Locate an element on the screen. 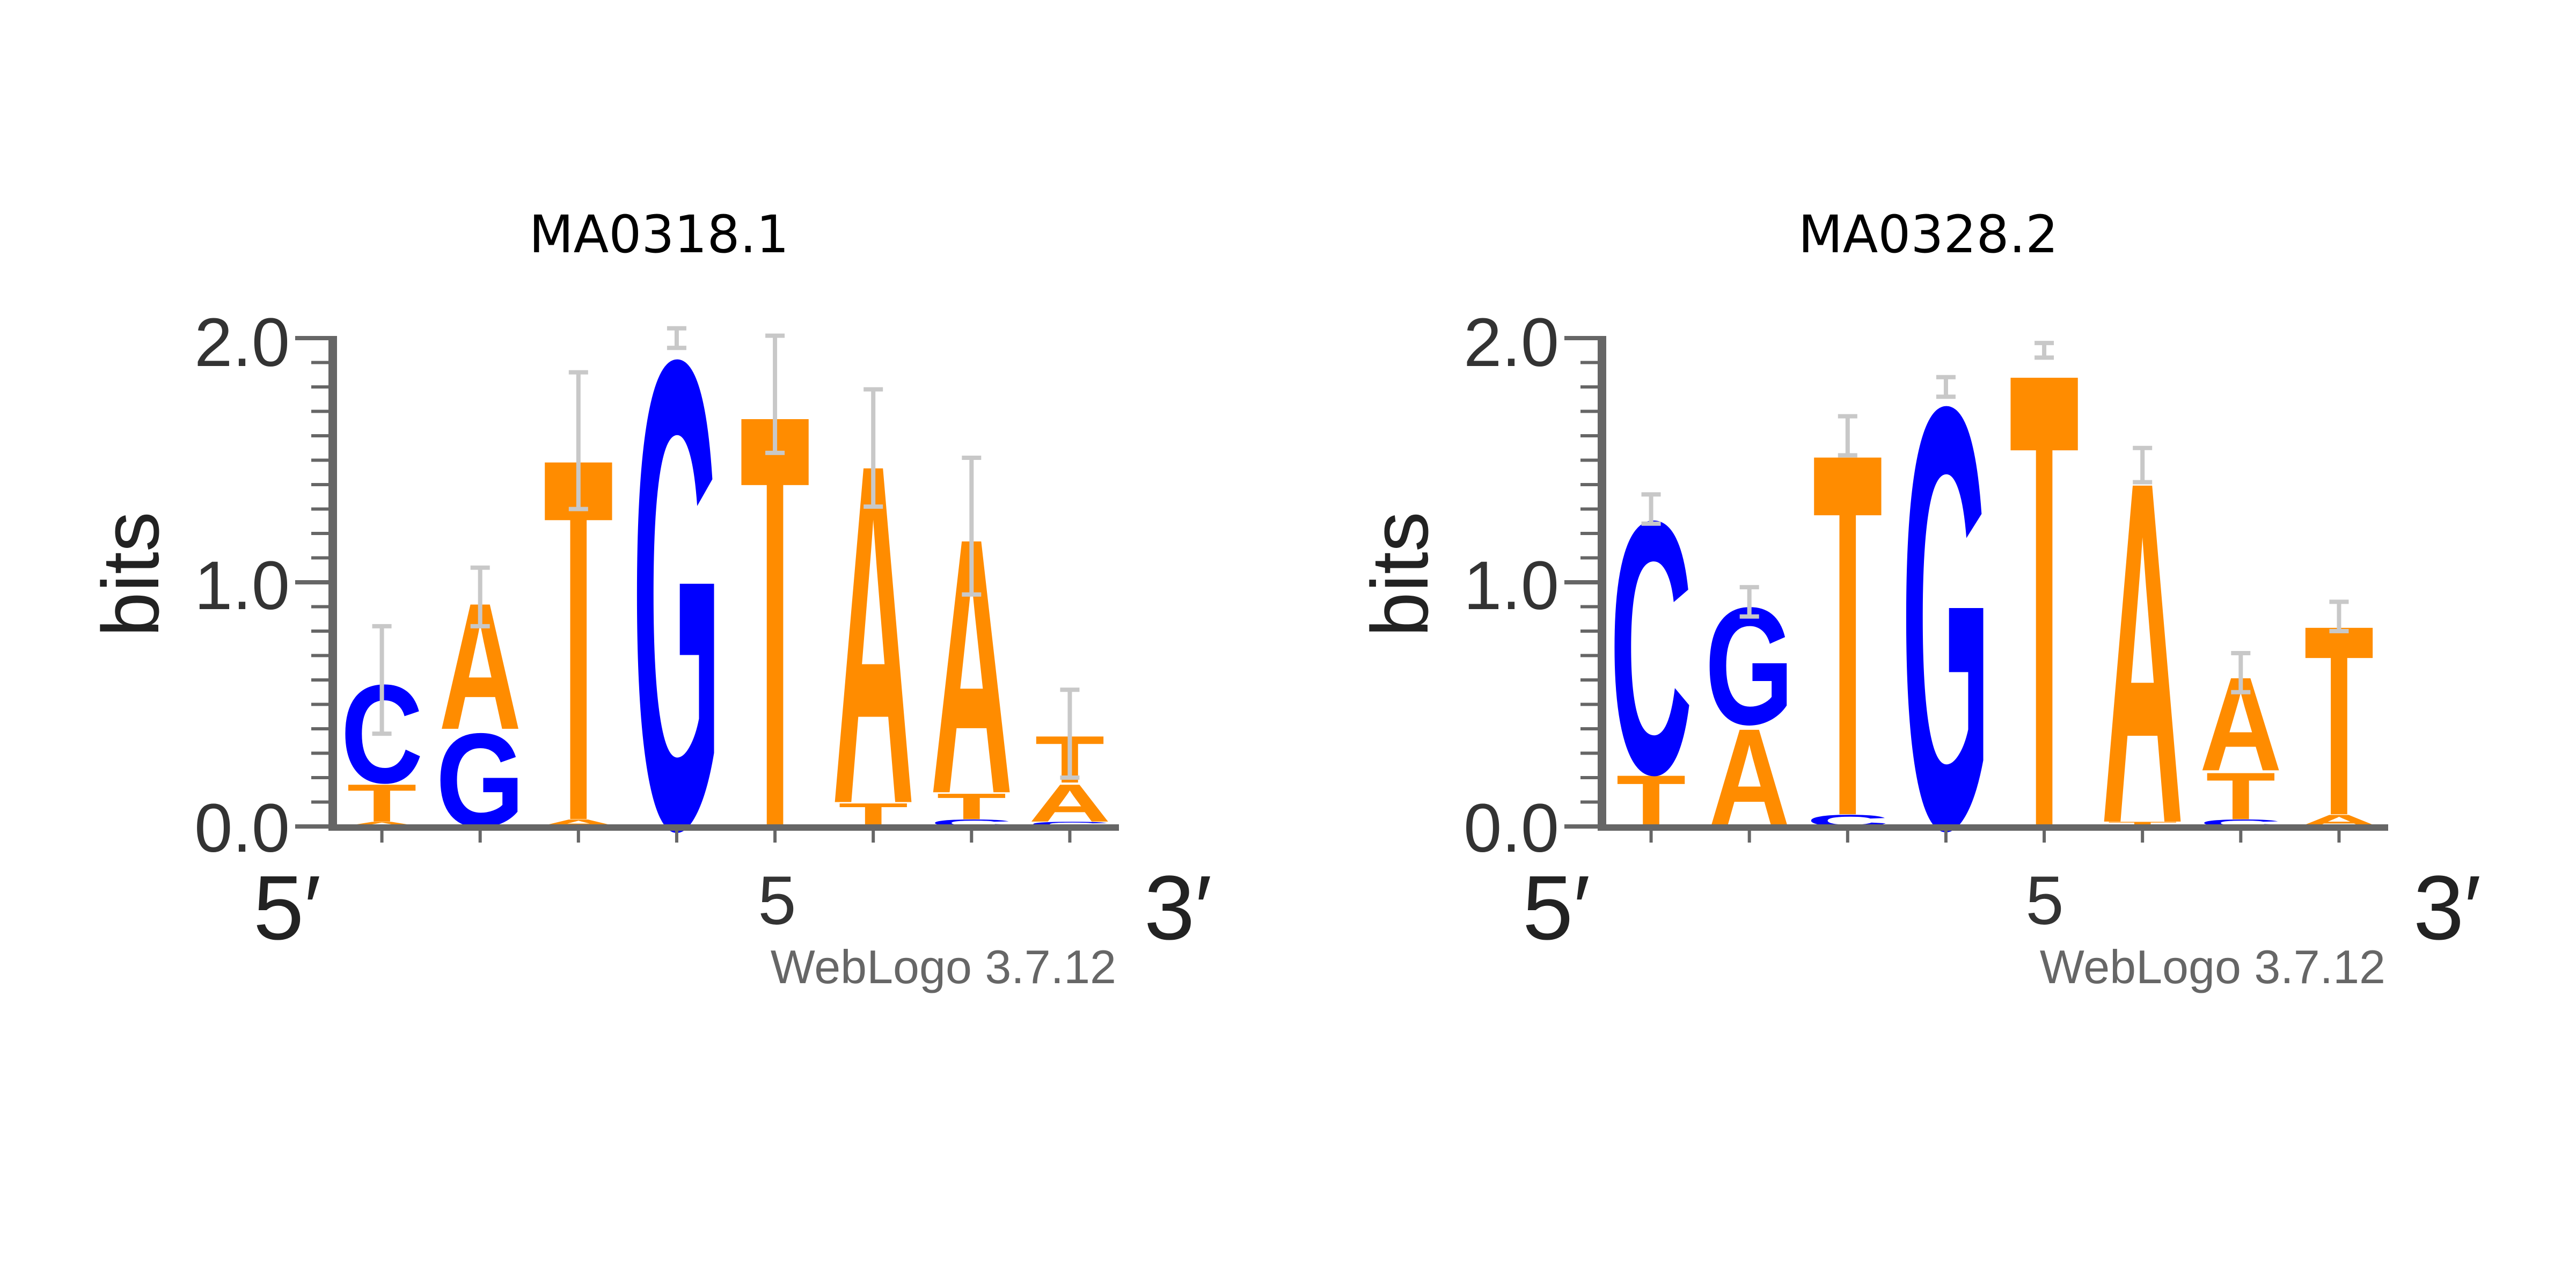 This screenshot has height=1288, width=2576. panel-title: MA0328.2 is located at coordinates (1928, 234).